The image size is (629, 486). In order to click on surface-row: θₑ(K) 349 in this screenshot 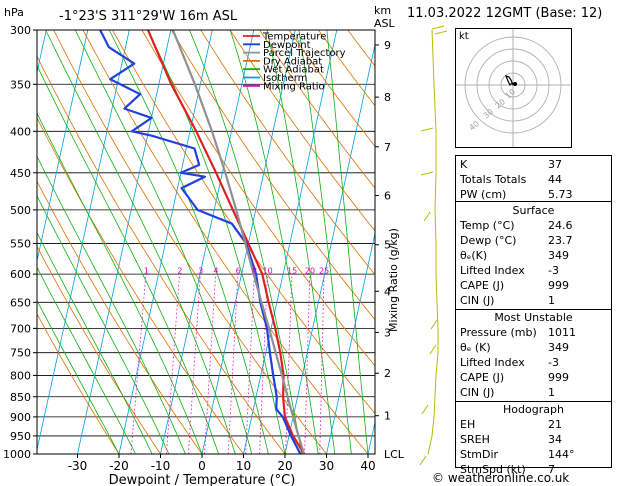, I will do `click(533, 255)`.